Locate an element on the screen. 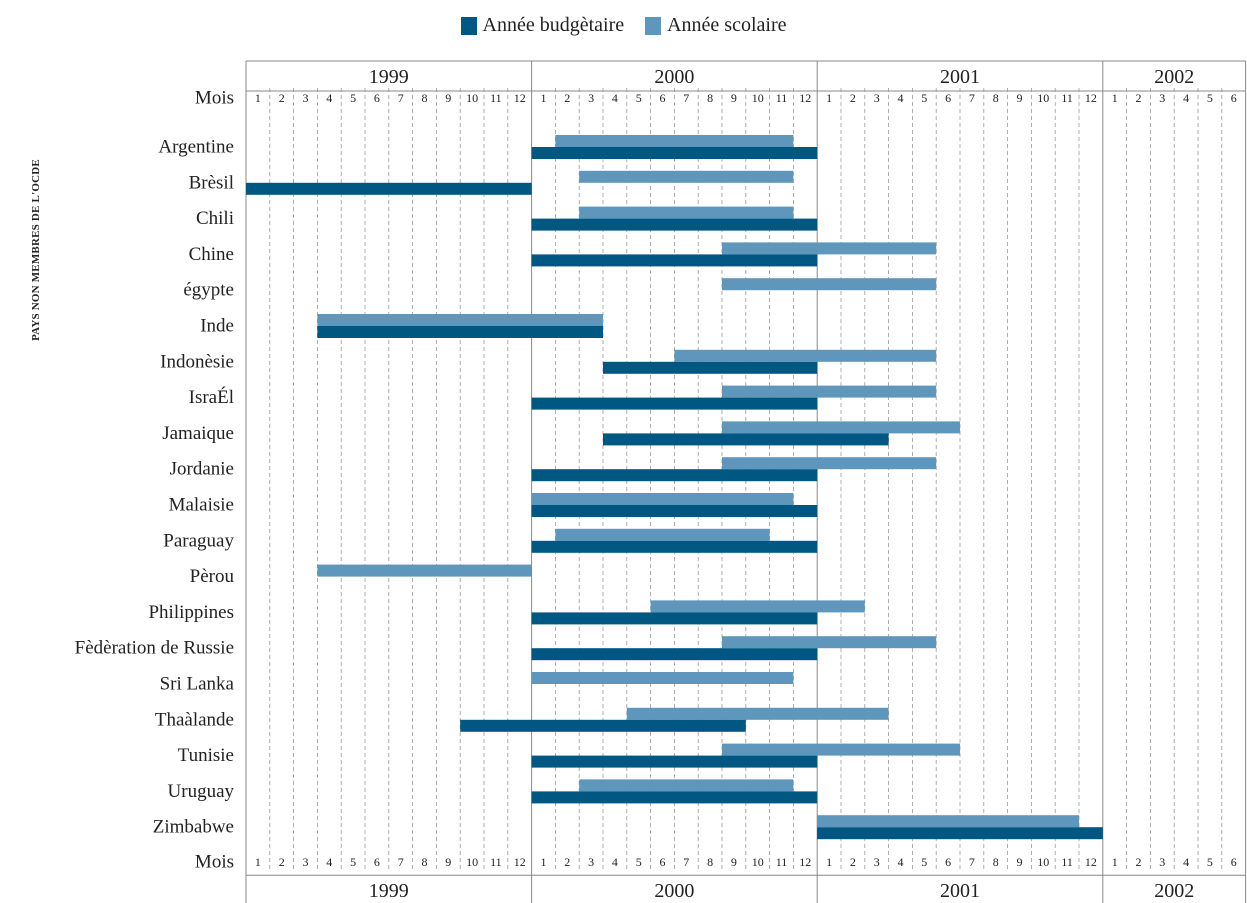 The width and height of the screenshot is (1247, 903). country-label: Brèsil is located at coordinates (211, 182).